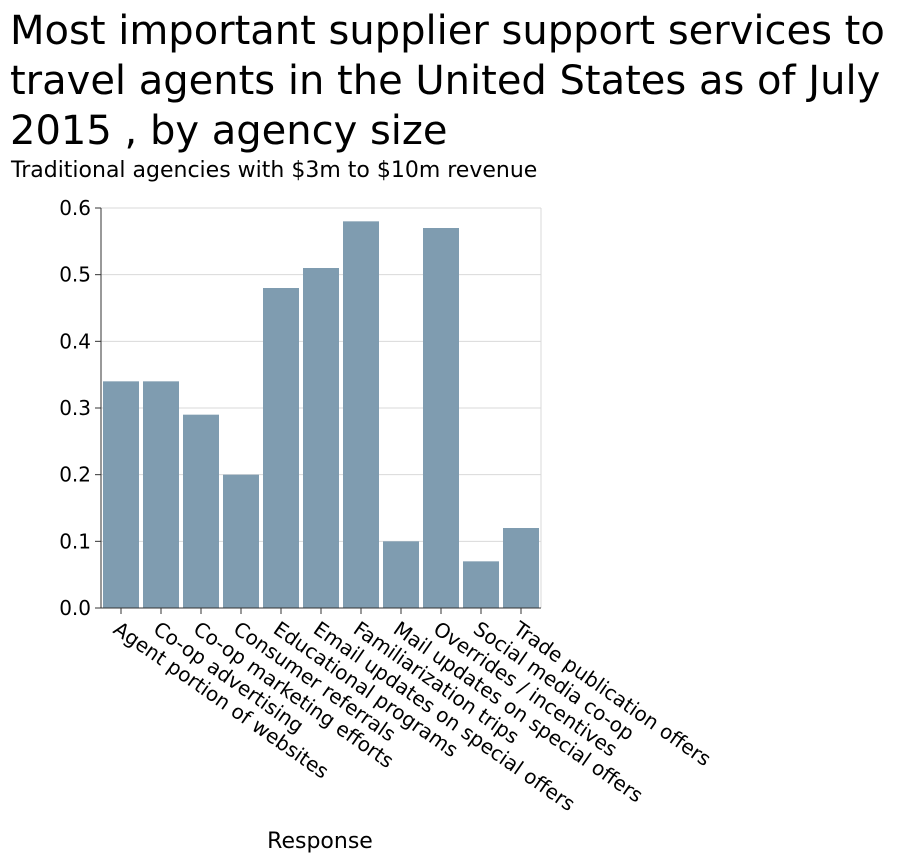 Image resolution: width=920 pixels, height=866 pixels. I want to click on y-tick-label: 0.3, so click(75, 408).